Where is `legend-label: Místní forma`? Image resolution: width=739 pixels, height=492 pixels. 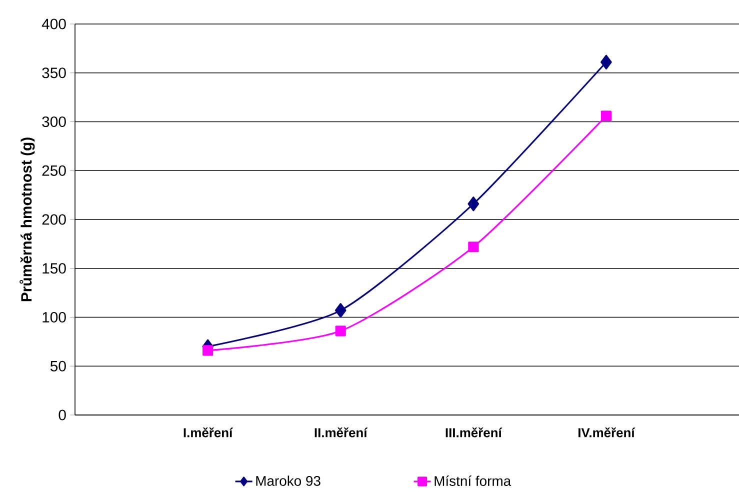 legend-label: Místní forma is located at coordinates (473, 481).